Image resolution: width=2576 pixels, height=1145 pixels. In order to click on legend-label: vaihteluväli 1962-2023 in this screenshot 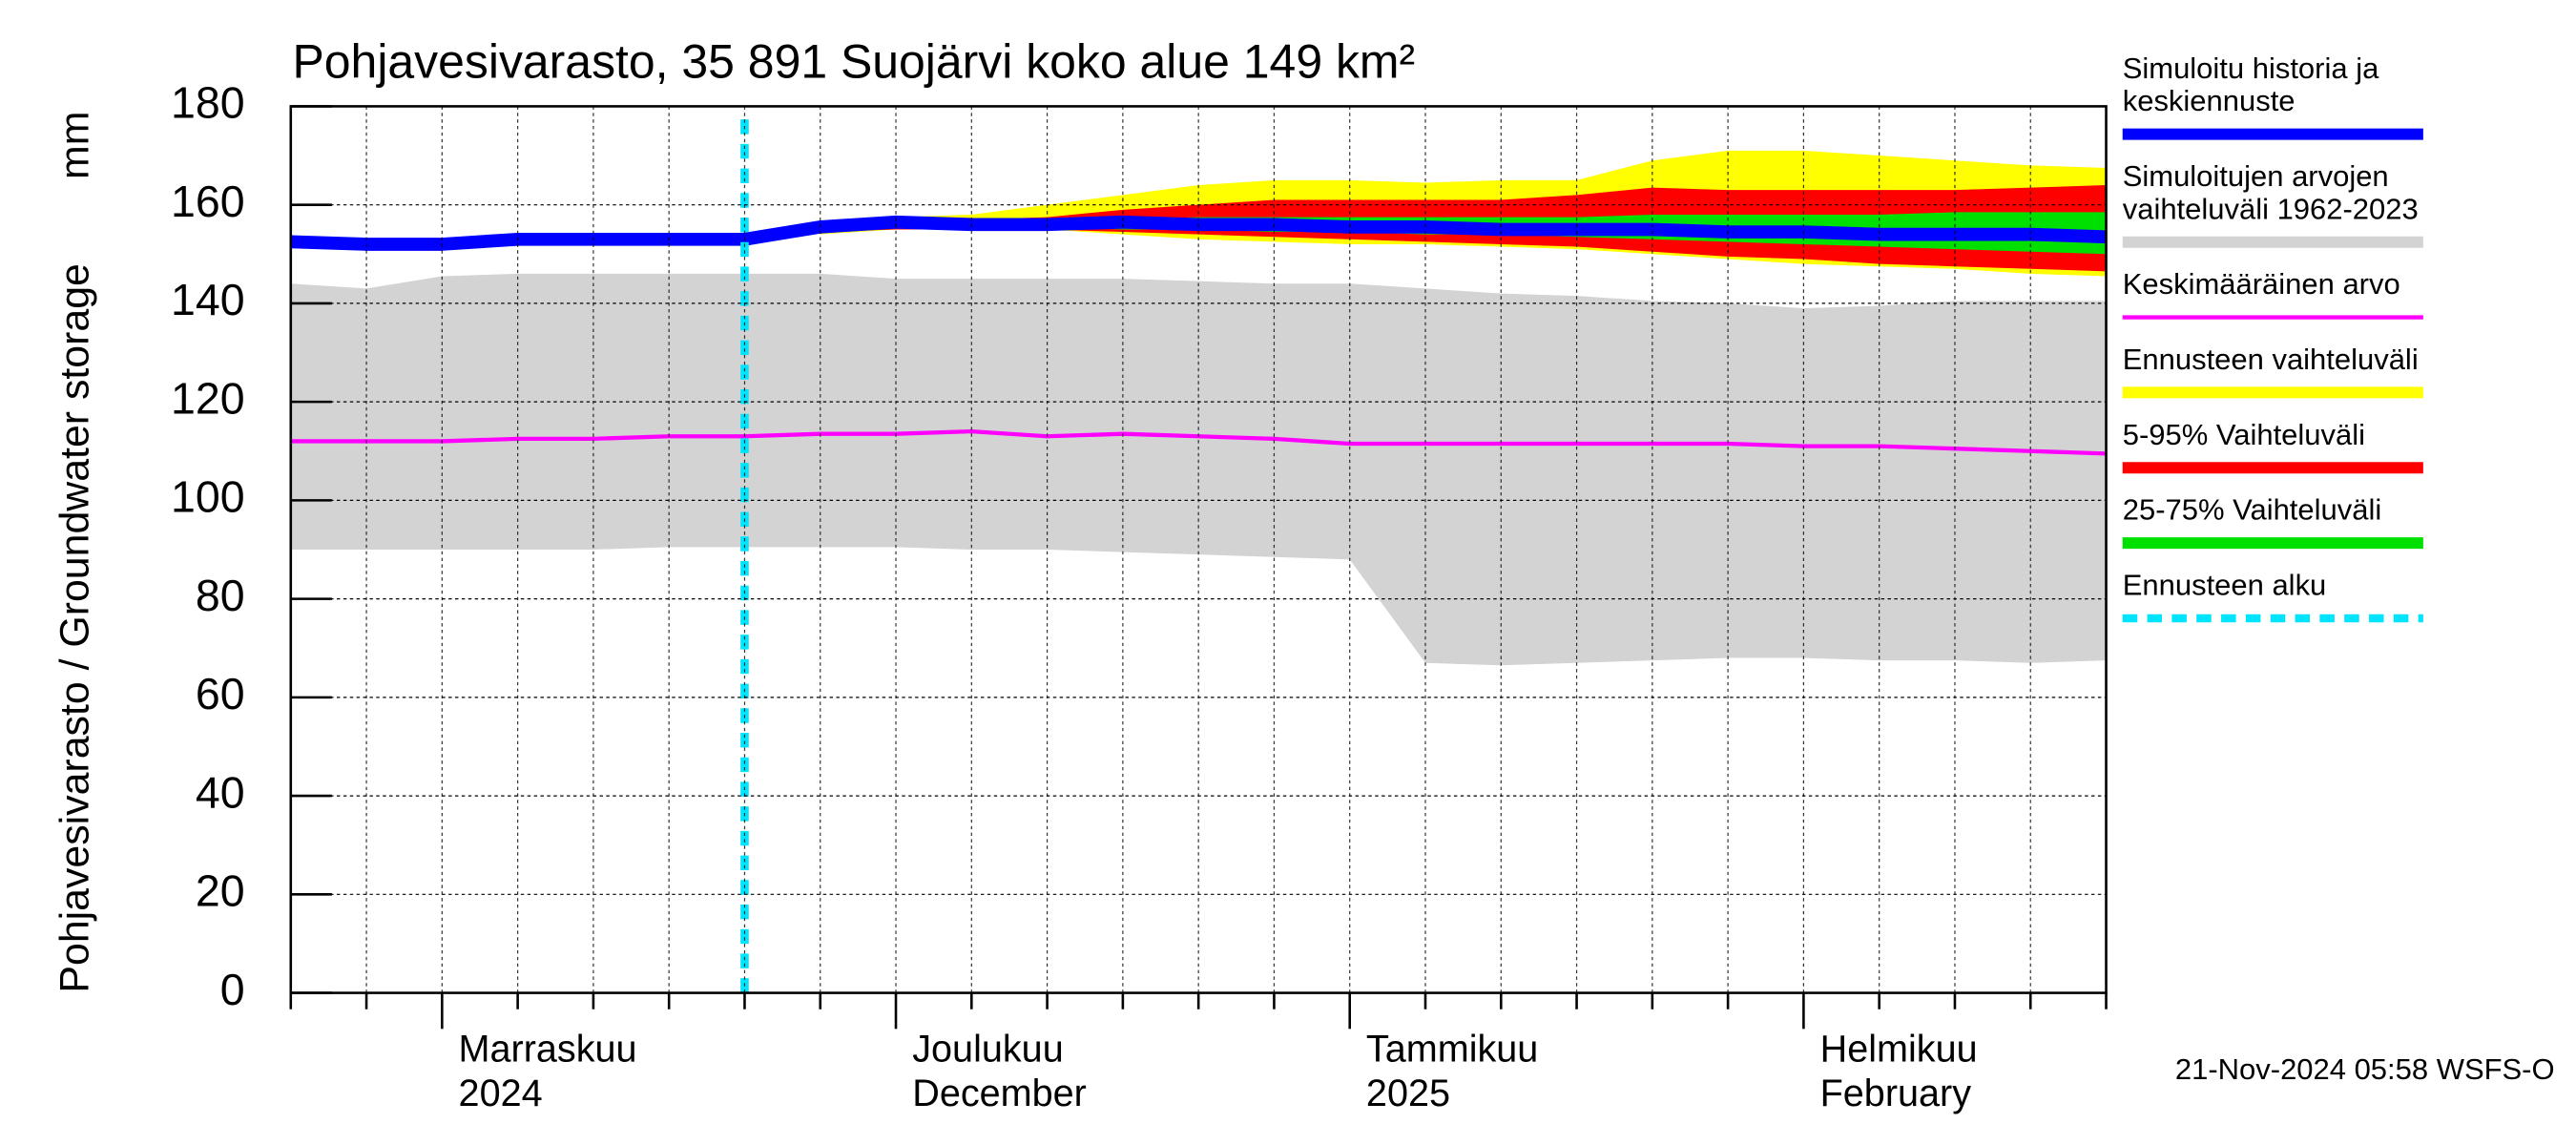, I will do `click(2271, 208)`.